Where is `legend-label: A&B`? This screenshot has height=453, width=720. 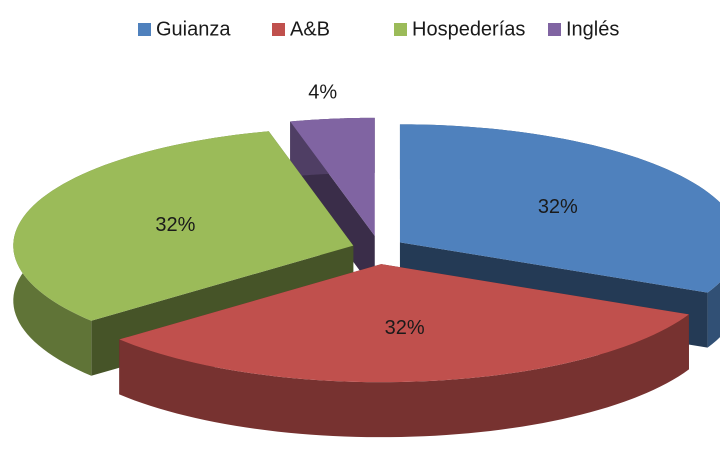 legend-label: A&B is located at coordinates (310, 29).